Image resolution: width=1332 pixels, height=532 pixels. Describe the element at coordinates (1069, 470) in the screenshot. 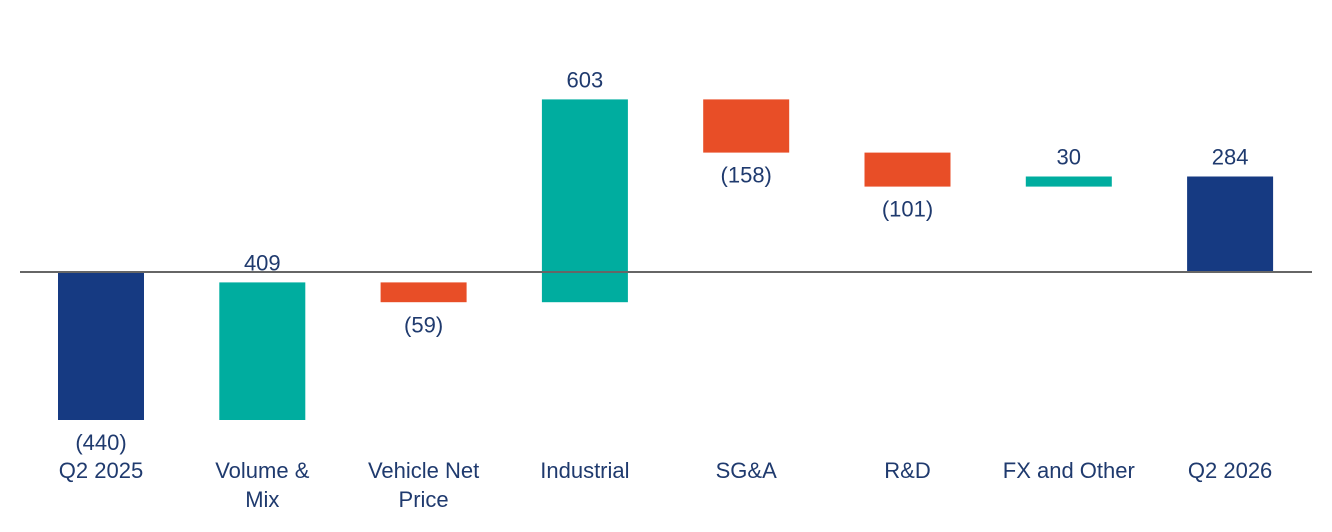

I see `category-label-6: FX and Other` at that location.